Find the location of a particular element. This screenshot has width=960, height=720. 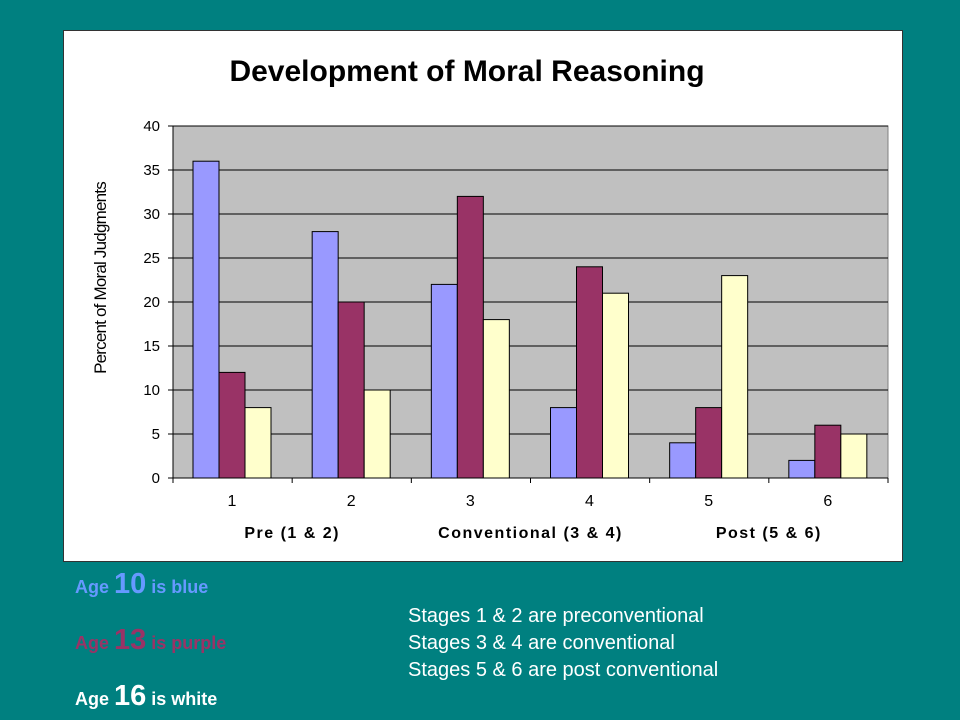

y-tick-label: 25 is located at coordinates (151, 258).